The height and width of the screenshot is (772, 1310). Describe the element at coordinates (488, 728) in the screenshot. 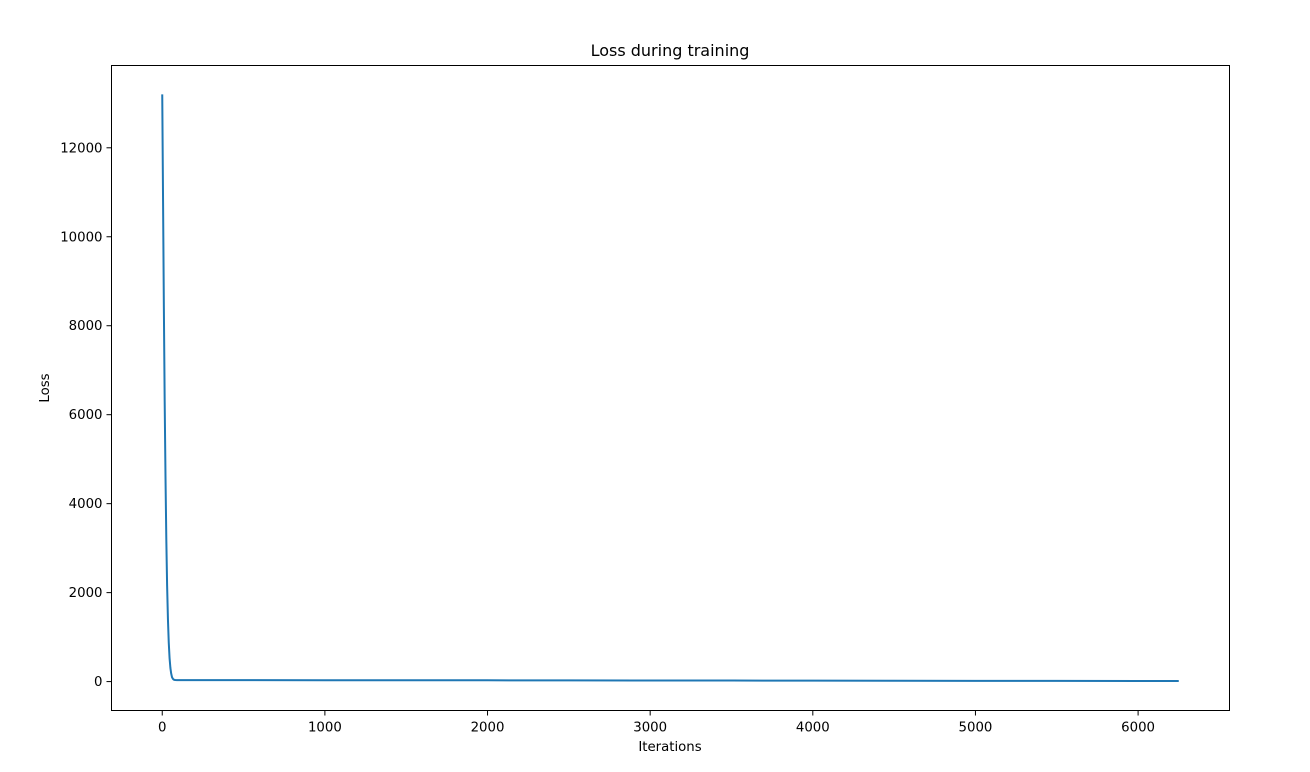

I see `x-tick-label: 2000` at that location.